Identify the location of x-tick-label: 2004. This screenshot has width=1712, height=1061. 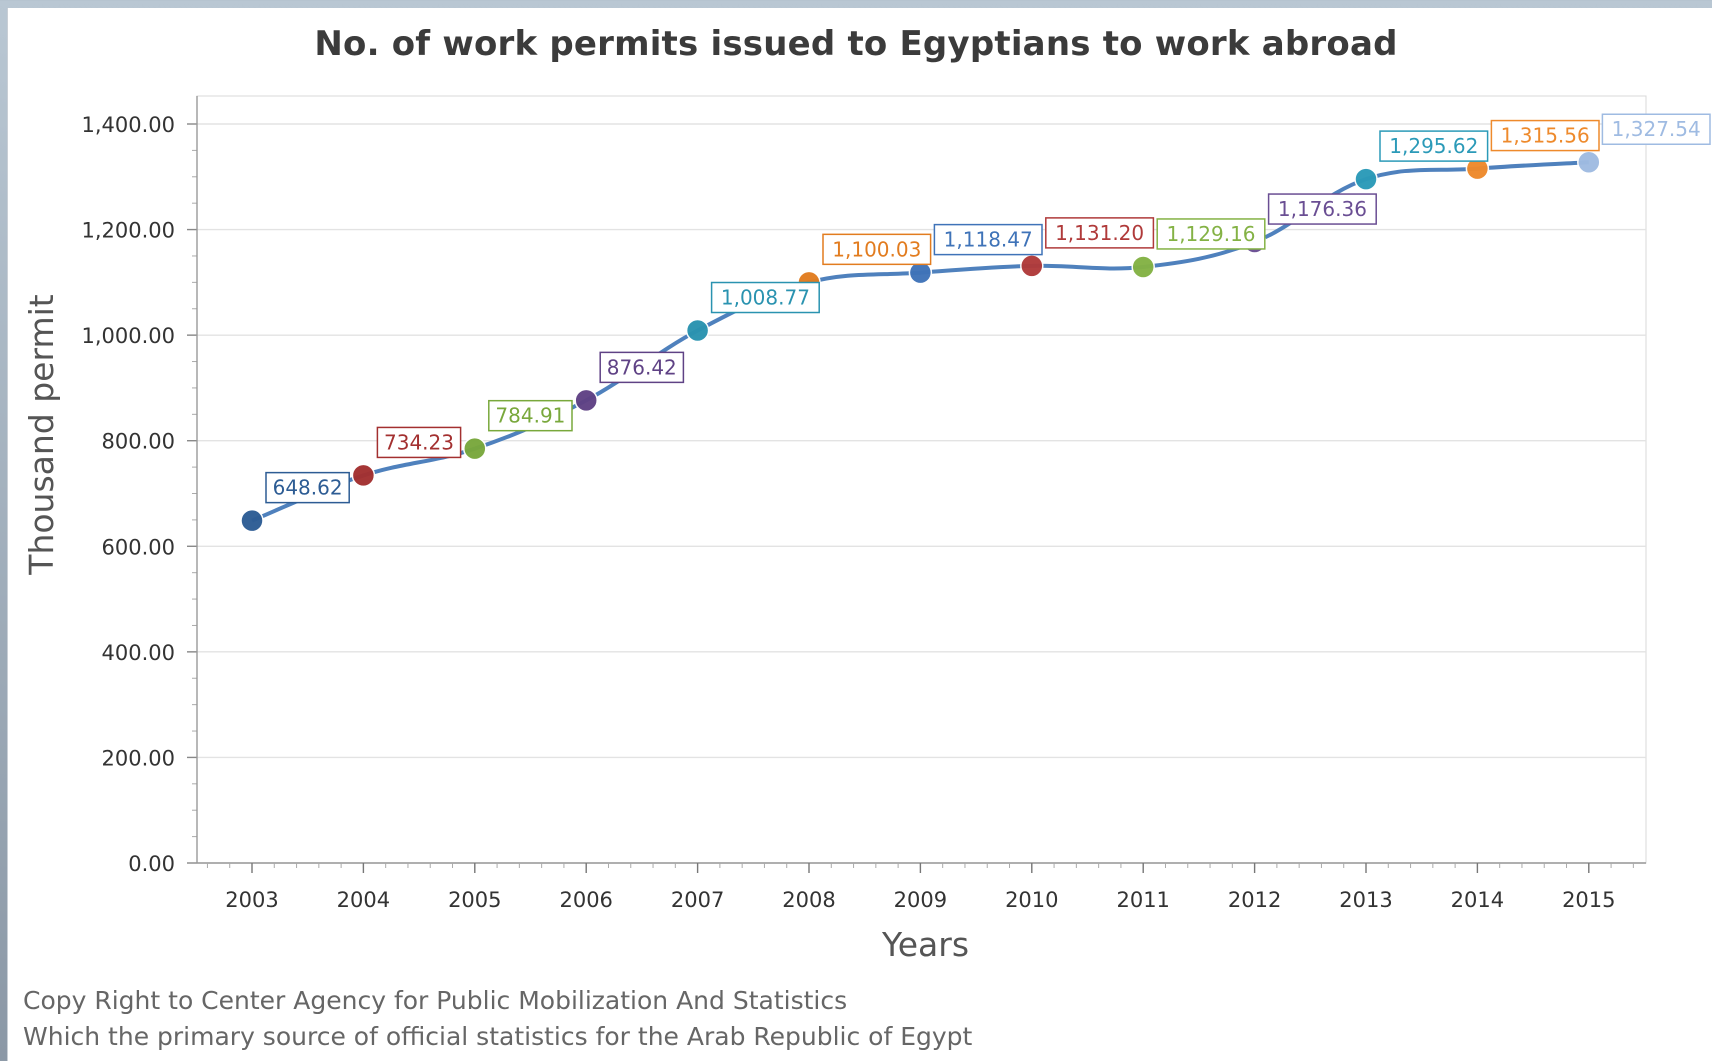
(363, 900).